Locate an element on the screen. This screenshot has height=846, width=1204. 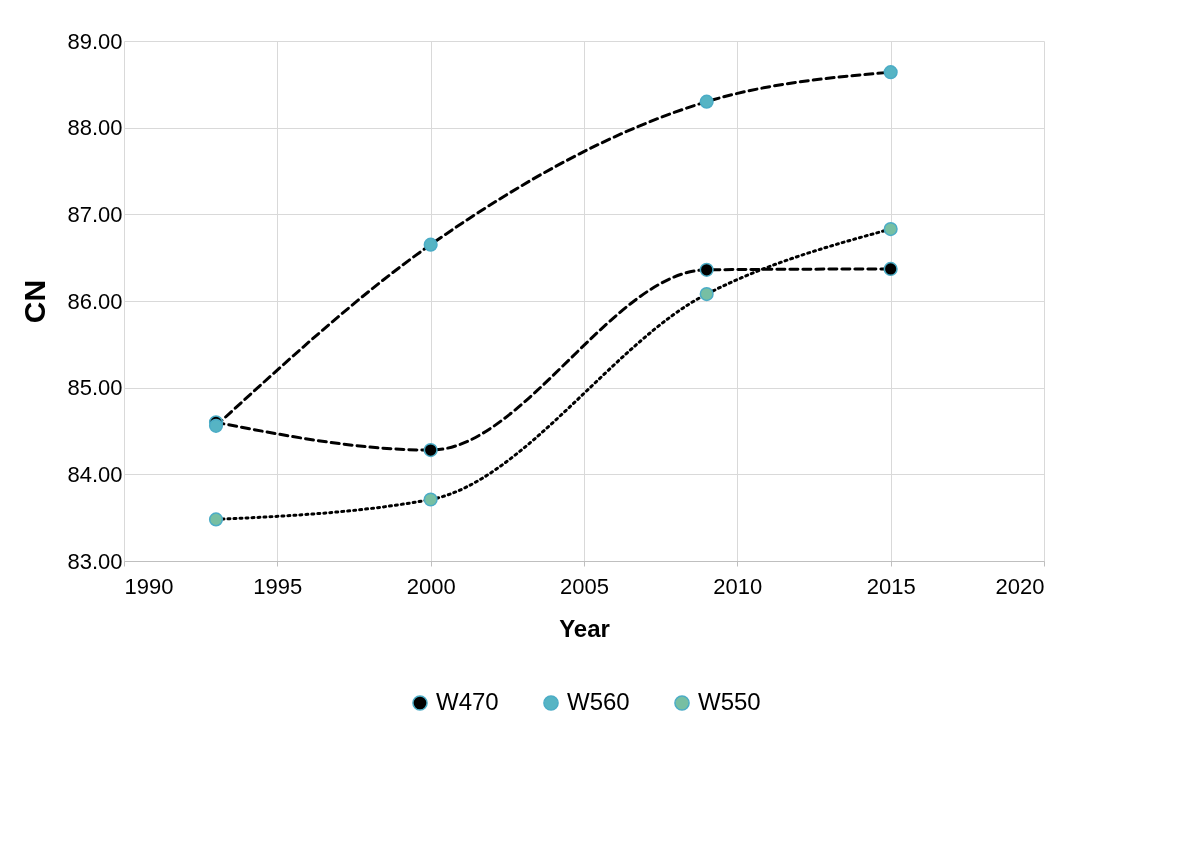
x-tick-label: 2010 is located at coordinates (738, 586).